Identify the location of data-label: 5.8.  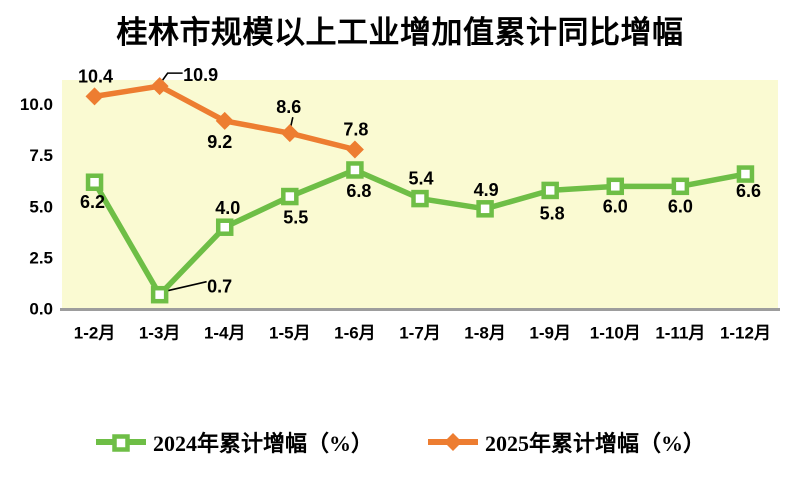
(552, 213).